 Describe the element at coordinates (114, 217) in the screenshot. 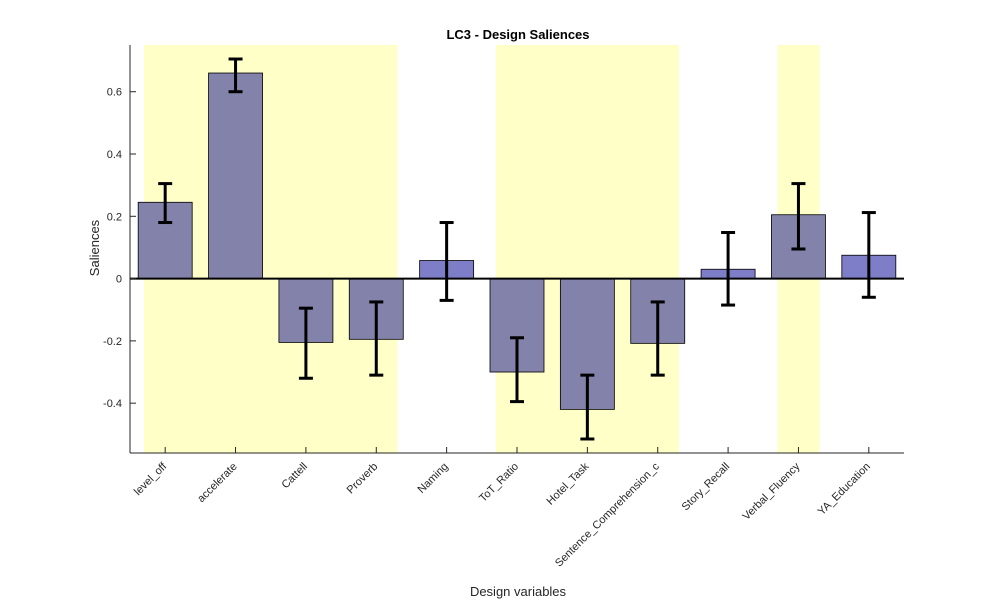

I see `y-tick-label: 0.2` at that location.